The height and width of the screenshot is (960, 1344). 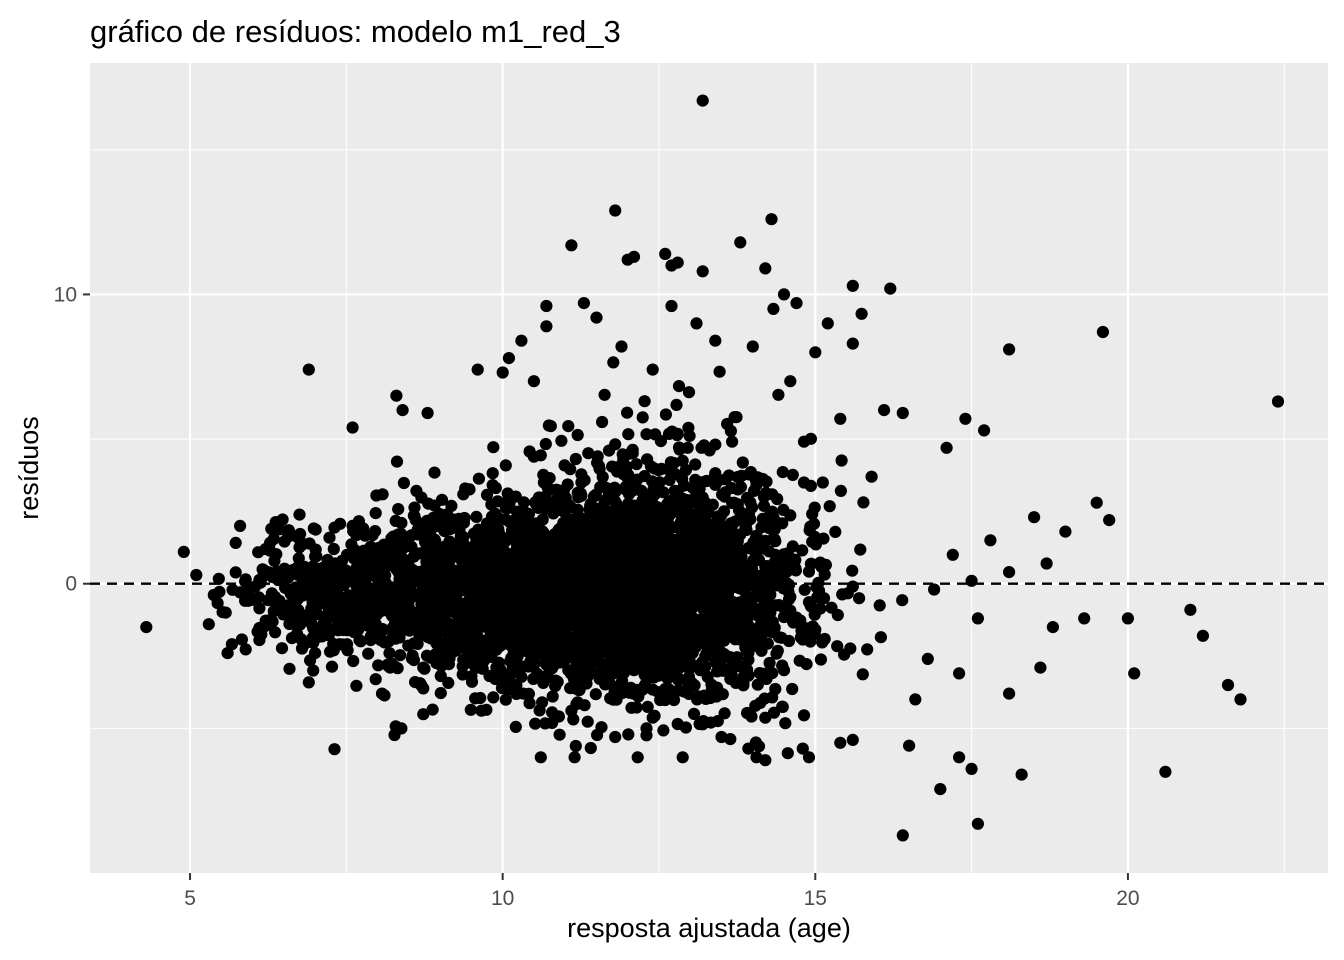 What do you see at coordinates (71, 584) in the screenshot?
I see `y-tick-label: 0` at bounding box center [71, 584].